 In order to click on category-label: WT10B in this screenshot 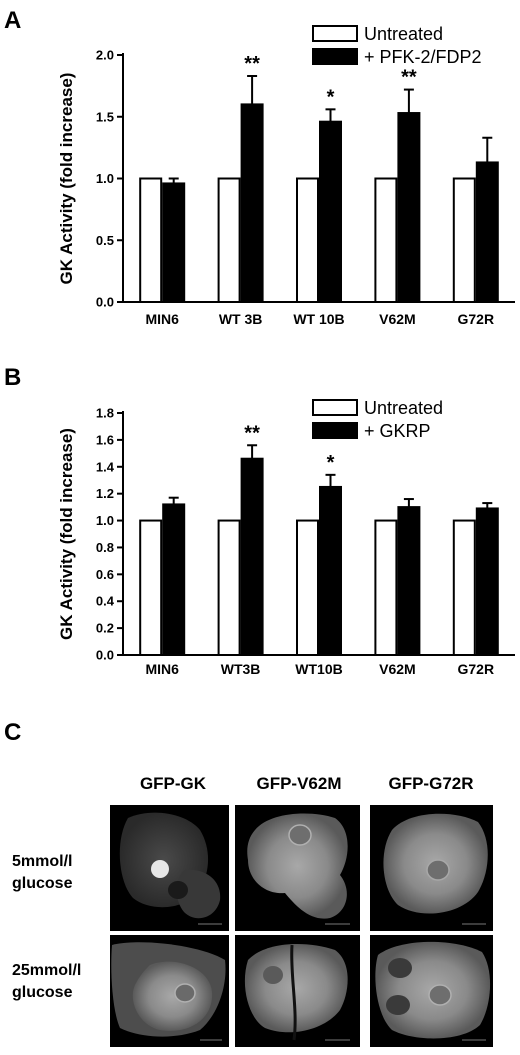, I will do `click(318, 669)`.